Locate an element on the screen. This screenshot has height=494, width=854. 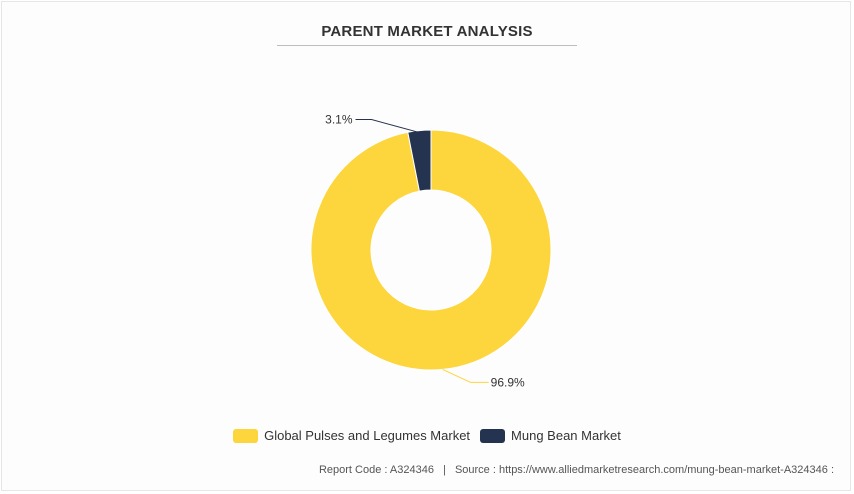
legend-label-mung-bean: Mung Bean Market is located at coordinates (566, 435).